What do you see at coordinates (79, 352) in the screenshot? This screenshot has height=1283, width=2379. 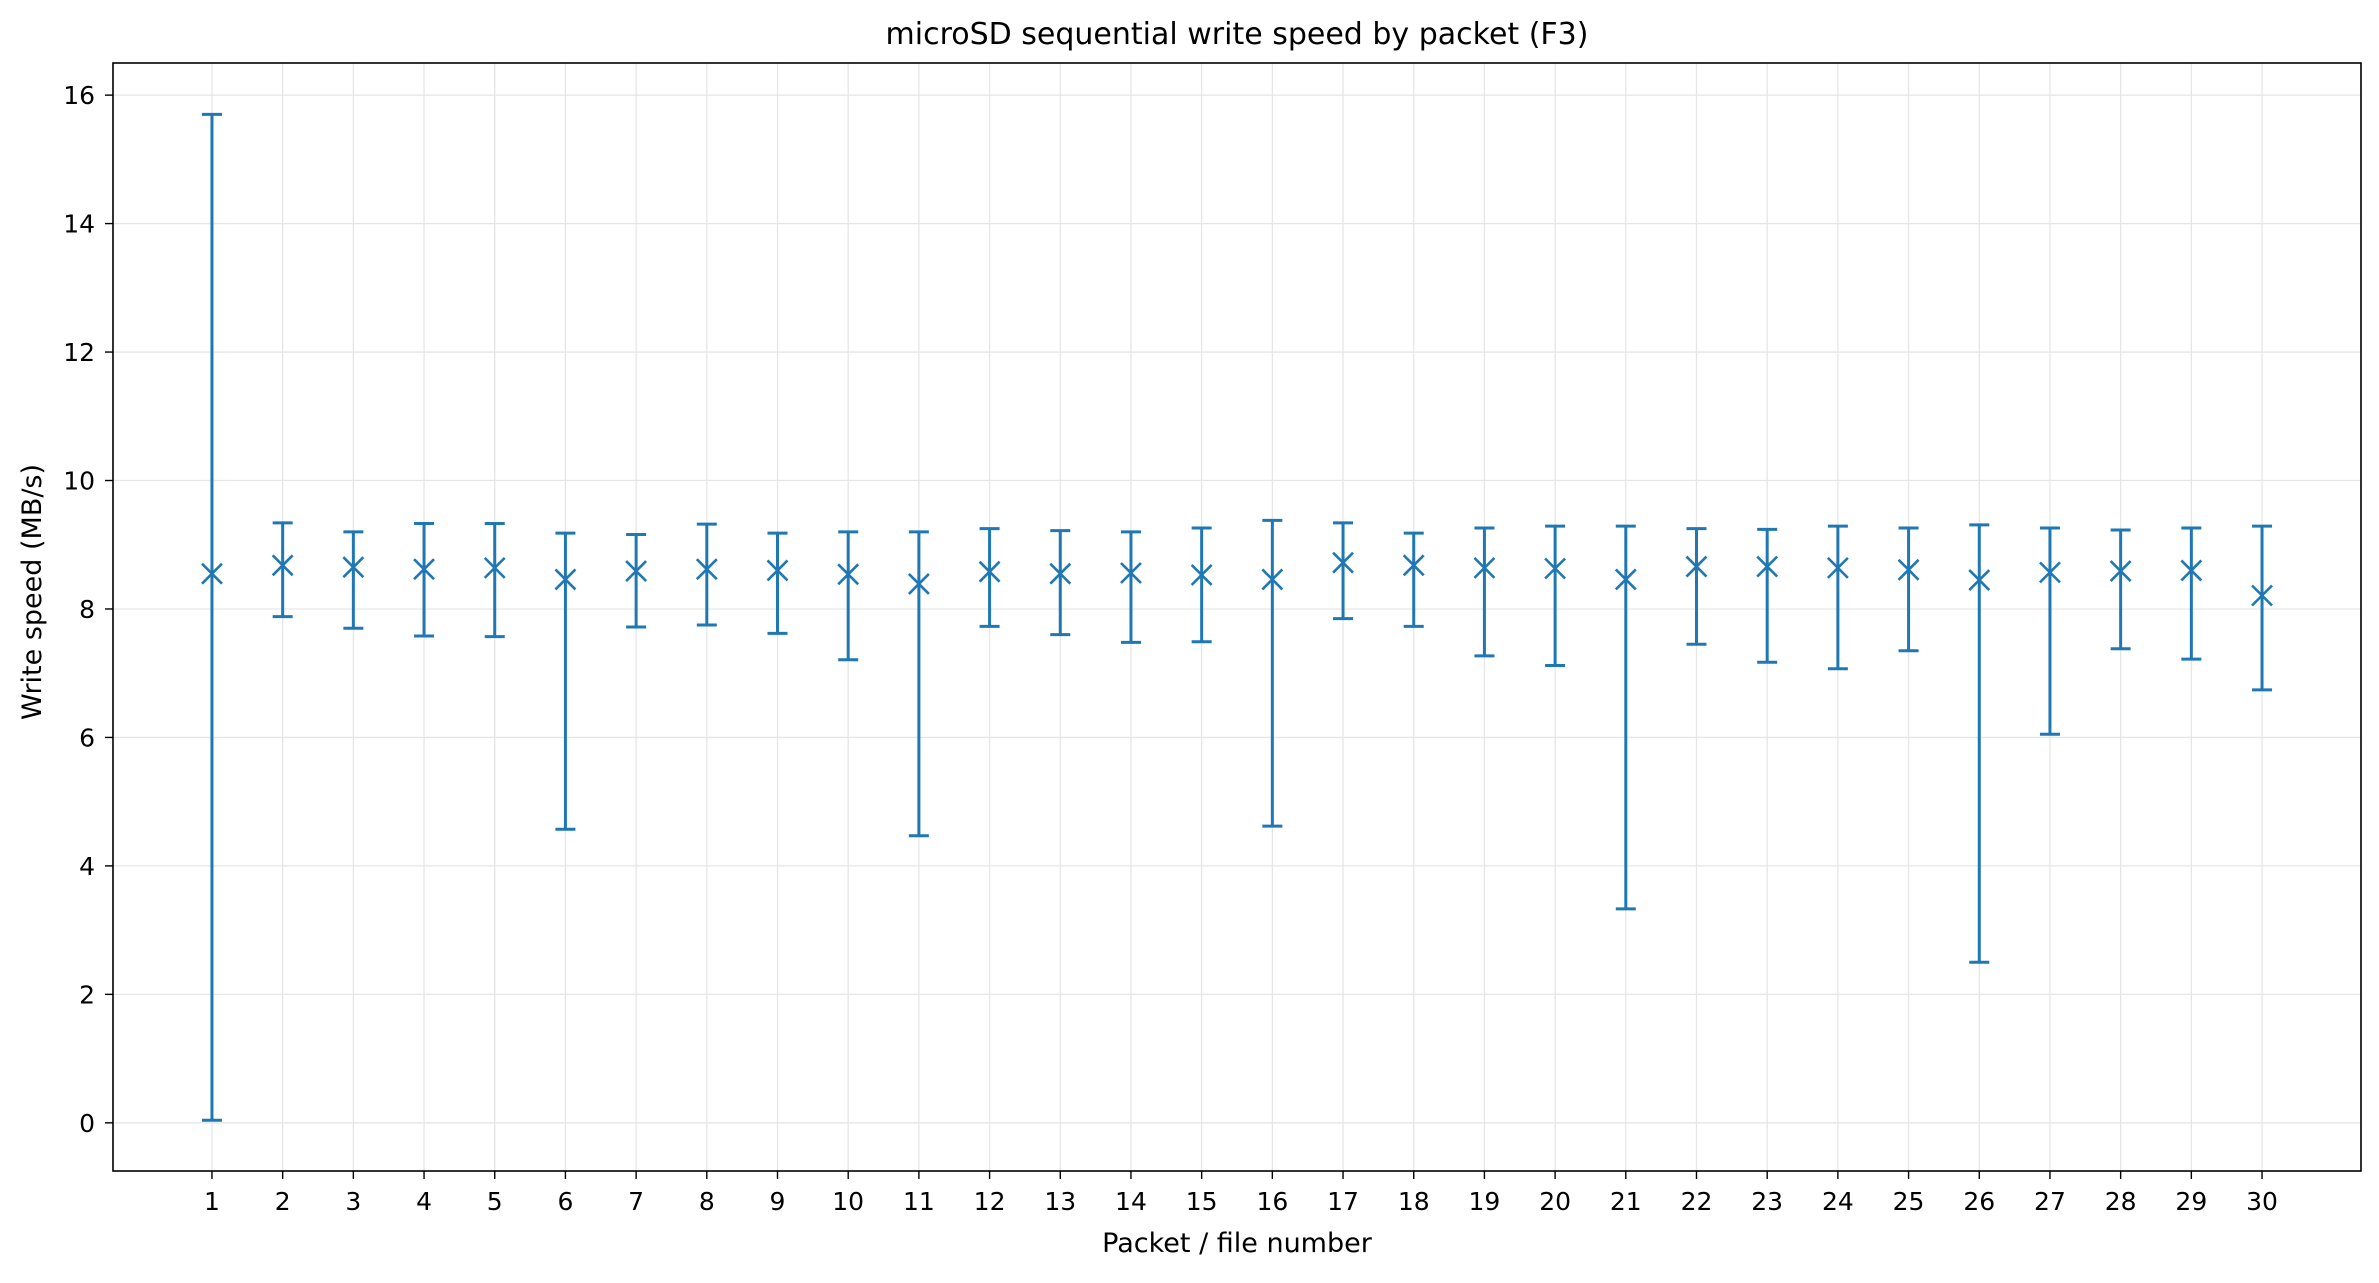 I see `y-tick-label: 12` at bounding box center [79, 352].